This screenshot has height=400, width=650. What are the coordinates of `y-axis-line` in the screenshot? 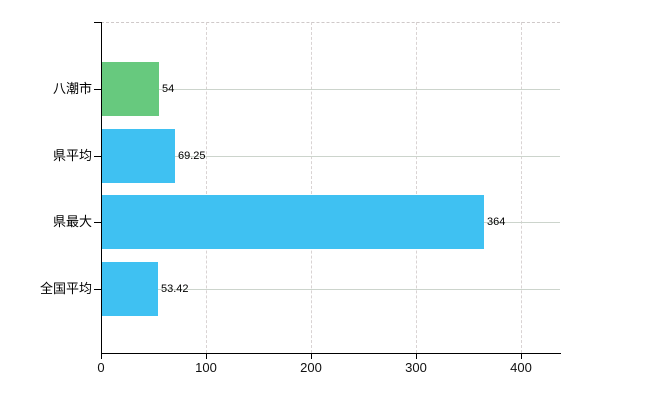 It's located at (101, 188).